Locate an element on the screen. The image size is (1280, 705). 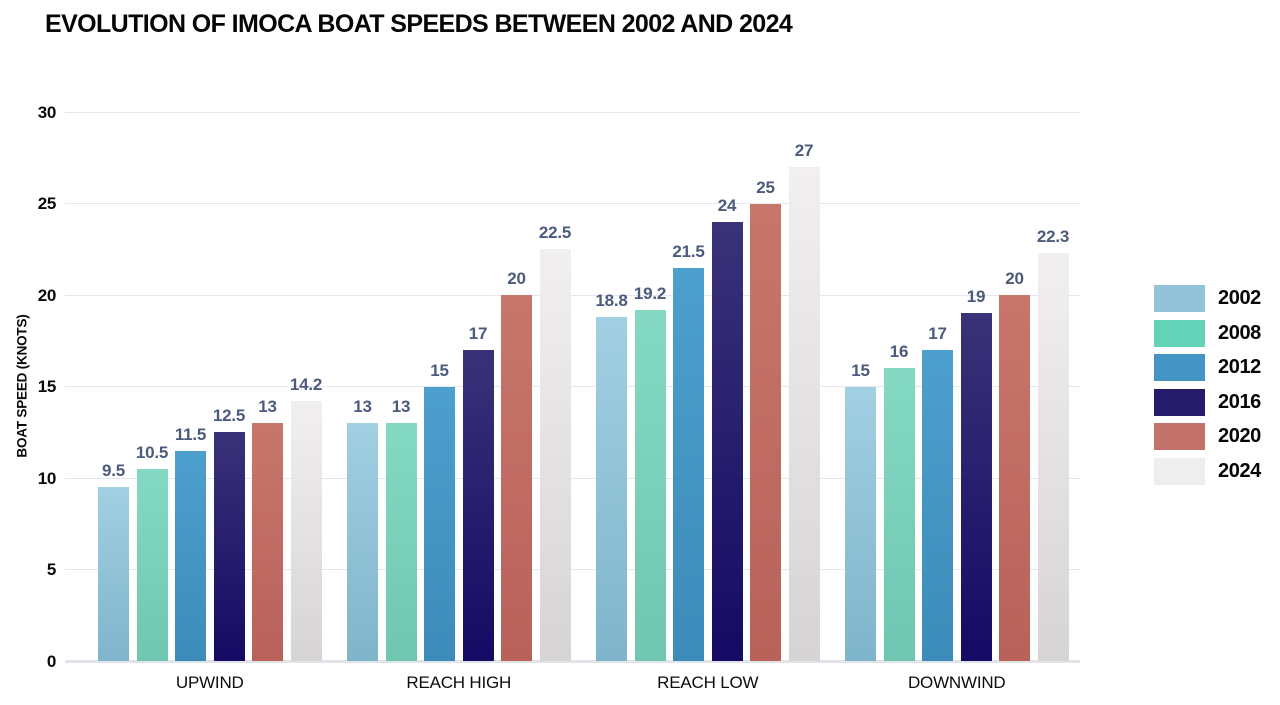
y-tick-label-25: 25 is located at coordinates (47, 203).